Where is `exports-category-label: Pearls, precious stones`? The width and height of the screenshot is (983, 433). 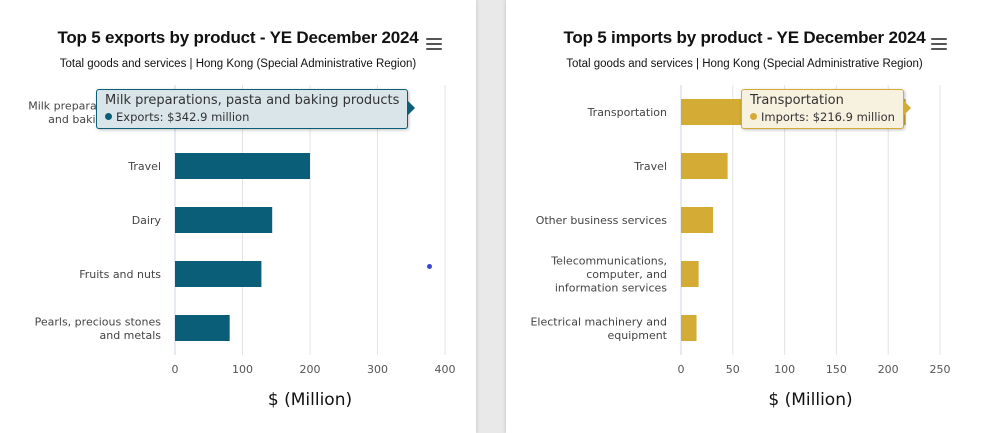
exports-category-label: Pearls, precious stones is located at coordinates (98, 321).